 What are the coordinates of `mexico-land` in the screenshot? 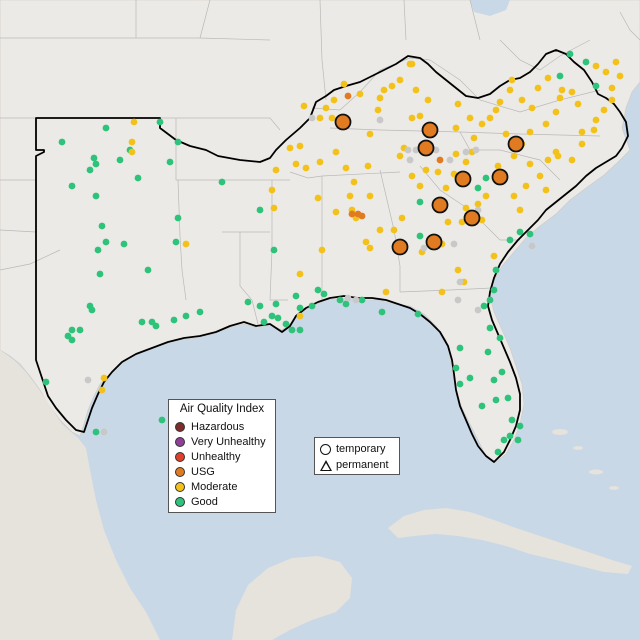 It's located at (80, 495).